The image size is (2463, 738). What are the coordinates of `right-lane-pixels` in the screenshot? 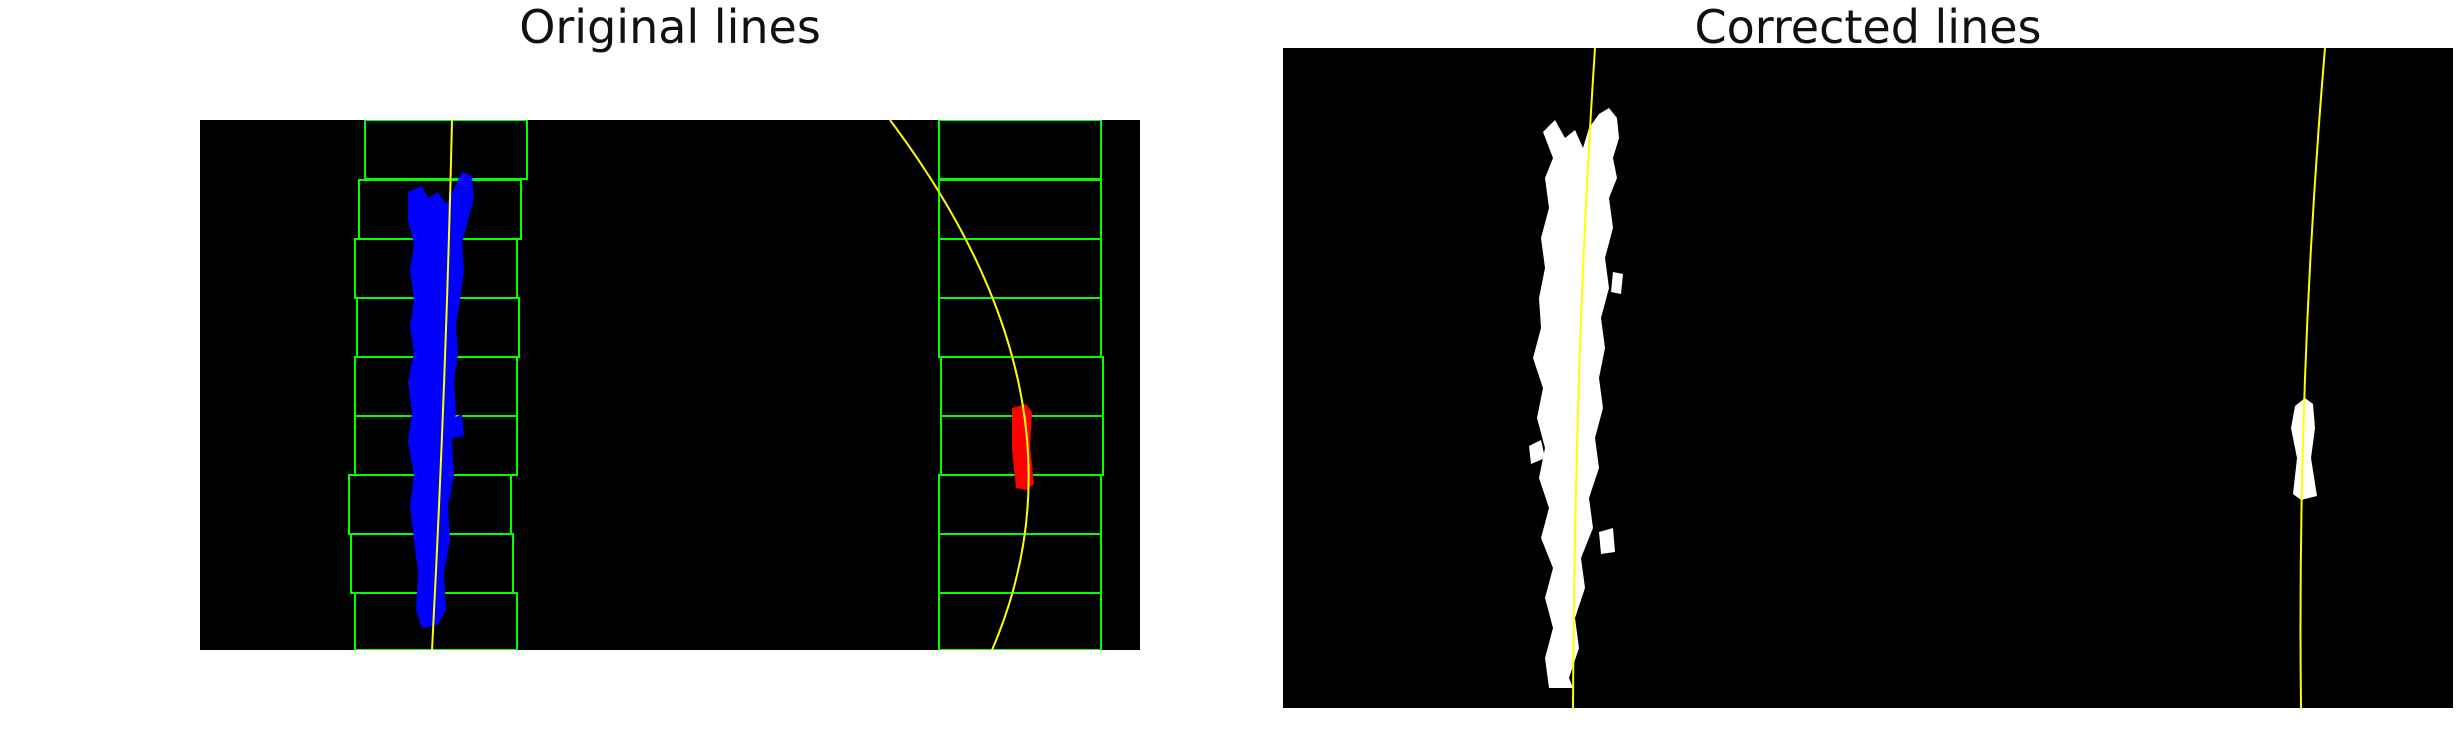 It's located at (1023, 447).